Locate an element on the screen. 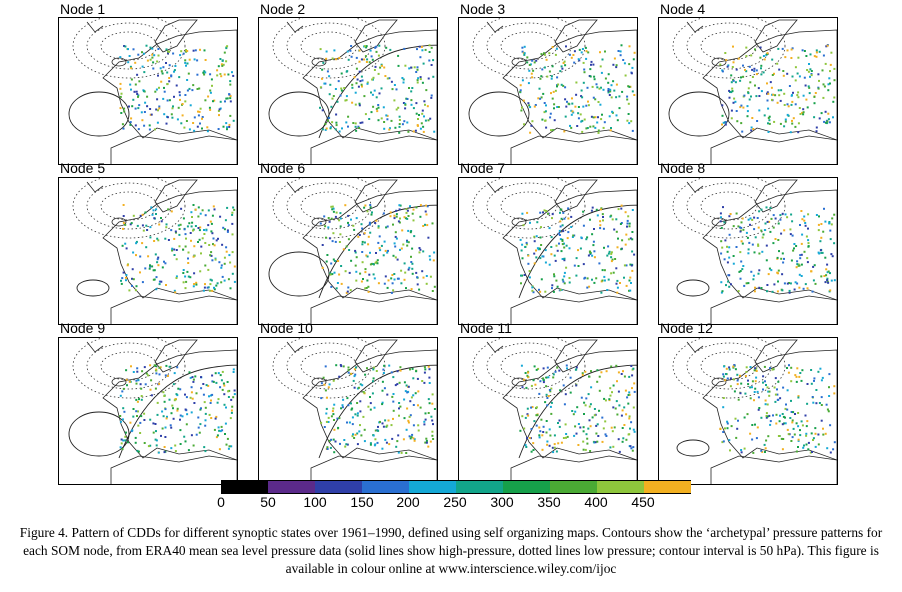 The image size is (902, 592). map-svg is located at coordinates (754, 251).